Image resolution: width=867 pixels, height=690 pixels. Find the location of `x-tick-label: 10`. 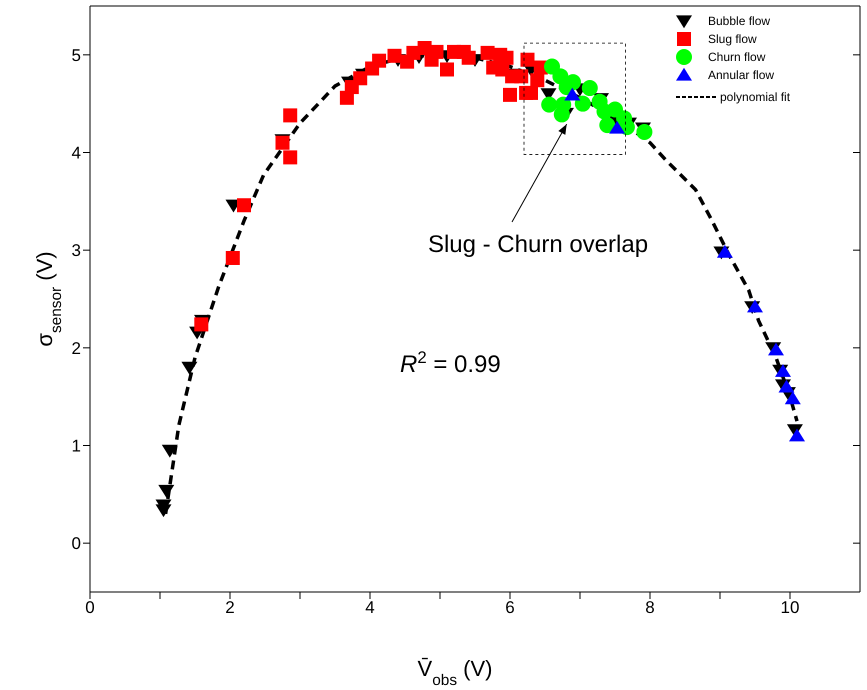

x-tick-label: 10 is located at coordinates (790, 608).